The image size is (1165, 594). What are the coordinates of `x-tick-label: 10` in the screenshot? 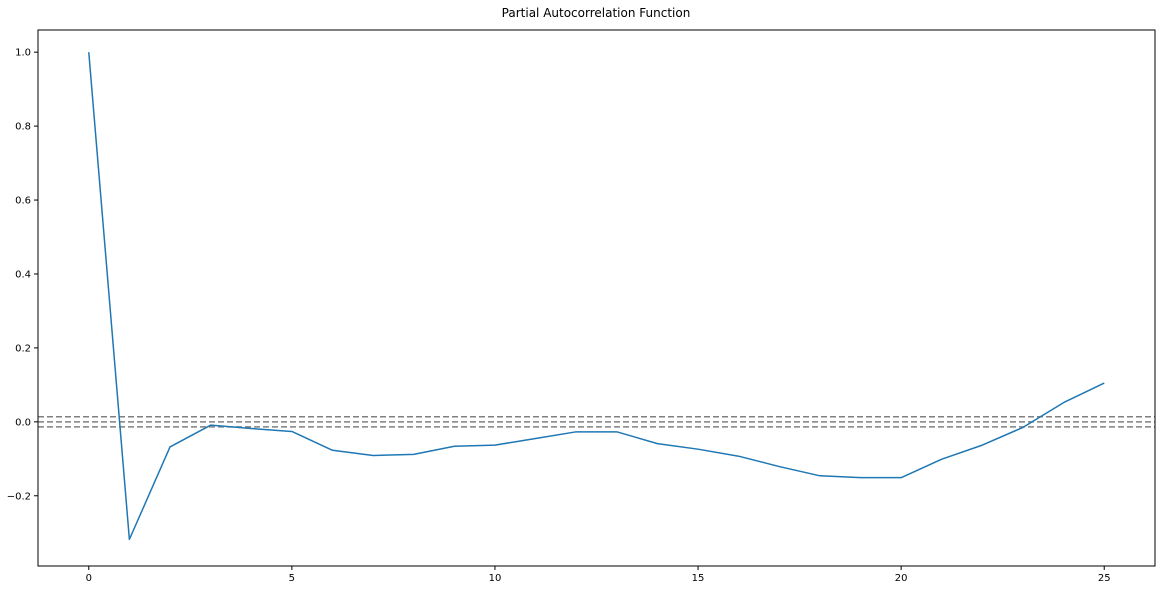 It's located at (495, 578).